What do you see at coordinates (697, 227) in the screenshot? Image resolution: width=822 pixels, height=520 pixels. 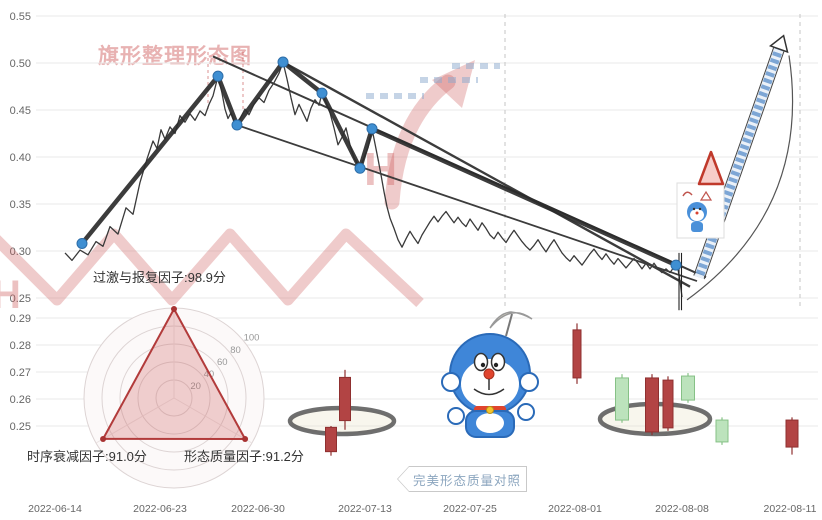 I see `thumbnail-dog-body` at bounding box center [697, 227].